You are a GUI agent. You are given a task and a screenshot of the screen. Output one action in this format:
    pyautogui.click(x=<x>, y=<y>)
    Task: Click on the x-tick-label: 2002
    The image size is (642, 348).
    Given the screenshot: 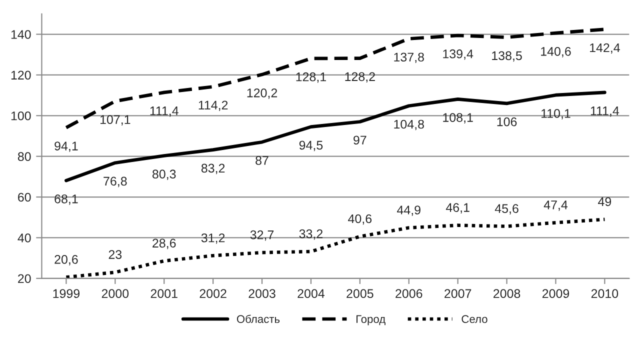 What is the action you would take?
    pyautogui.click(x=213, y=293)
    